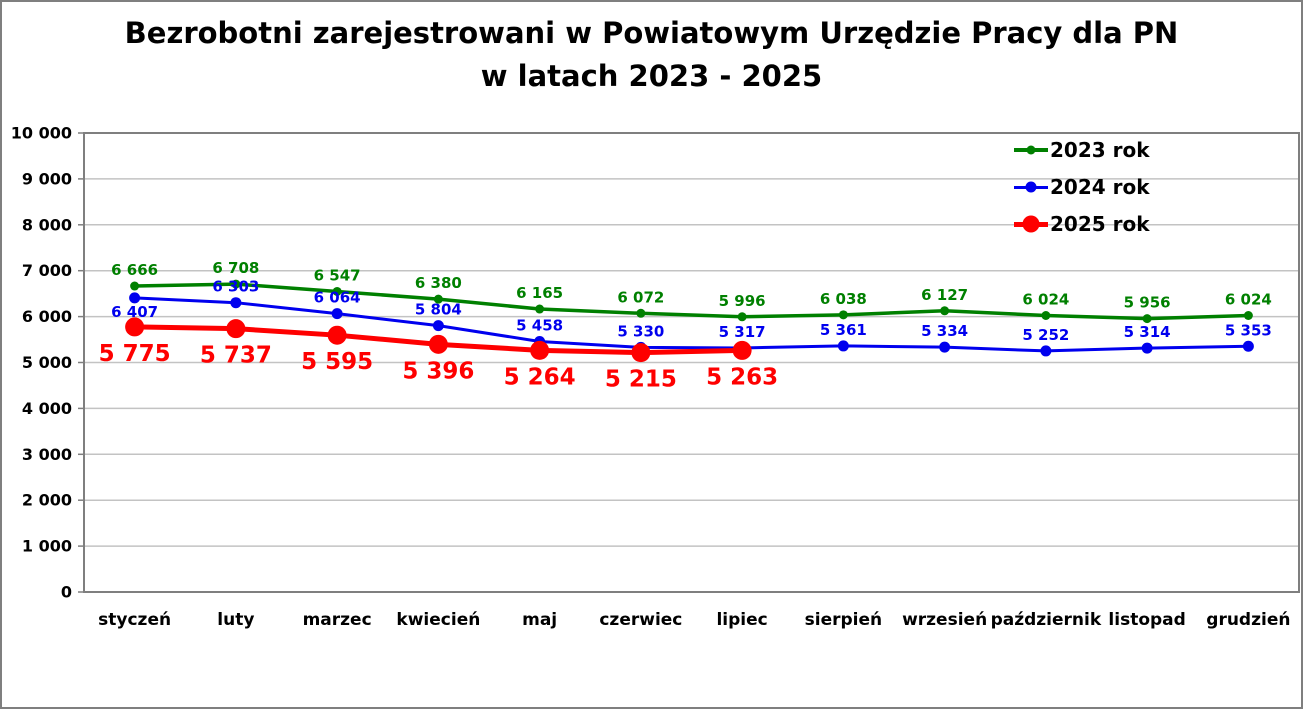 This screenshot has height=709, width=1303. Describe the element at coordinates (47, 316) in the screenshot. I see `y-axis-tick-label: 6 000` at that location.